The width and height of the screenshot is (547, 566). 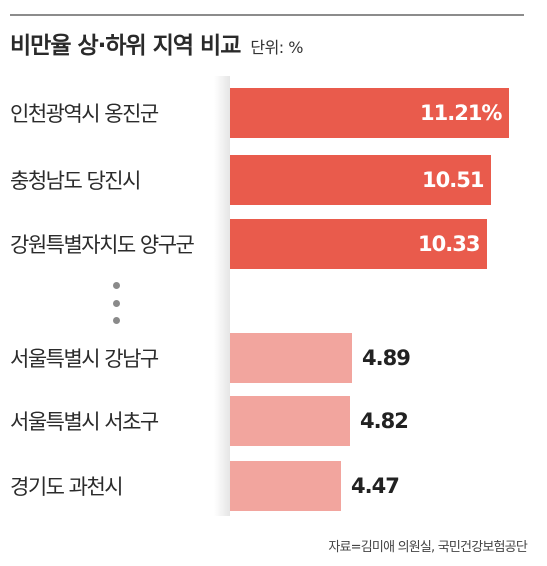 What do you see at coordinates (427, 547) in the screenshot?
I see `source-note: 자료=김미애 의원실, 국민건강보험공단` at bounding box center [427, 547].